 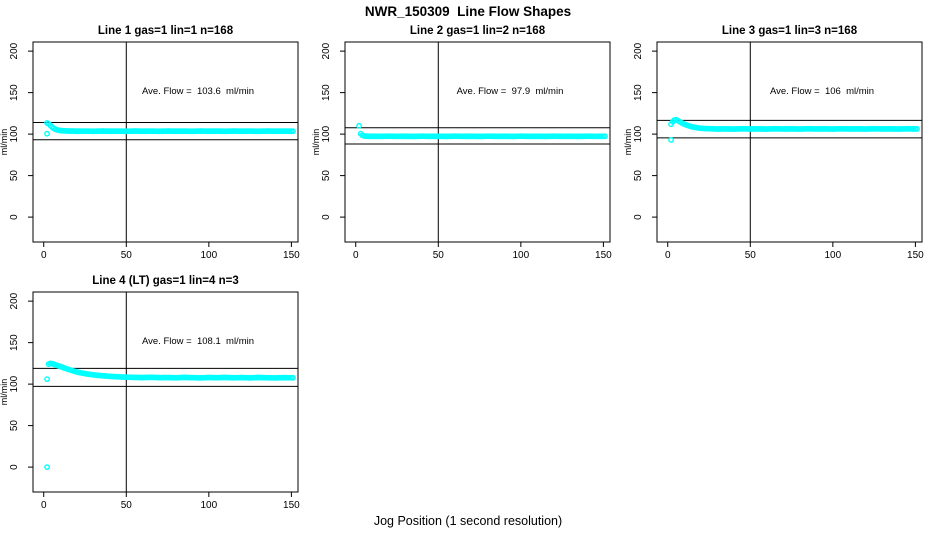 What do you see at coordinates (477, 31) in the screenshot?
I see `subplot-title: Line 2 gas=1 lin=2 n=168` at bounding box center [477, 31].